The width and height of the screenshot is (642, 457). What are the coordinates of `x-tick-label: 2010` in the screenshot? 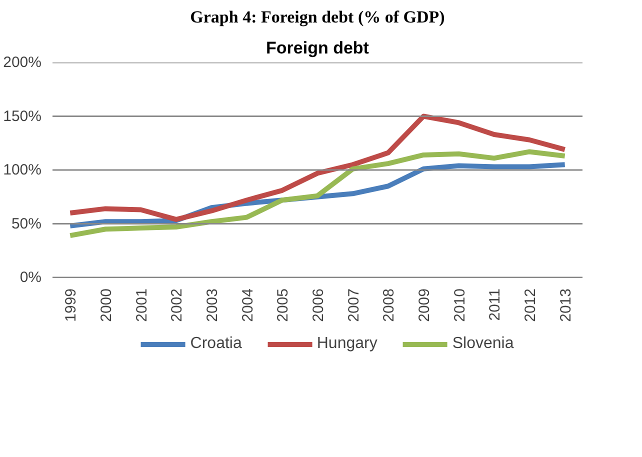 It's located at (459, 305).